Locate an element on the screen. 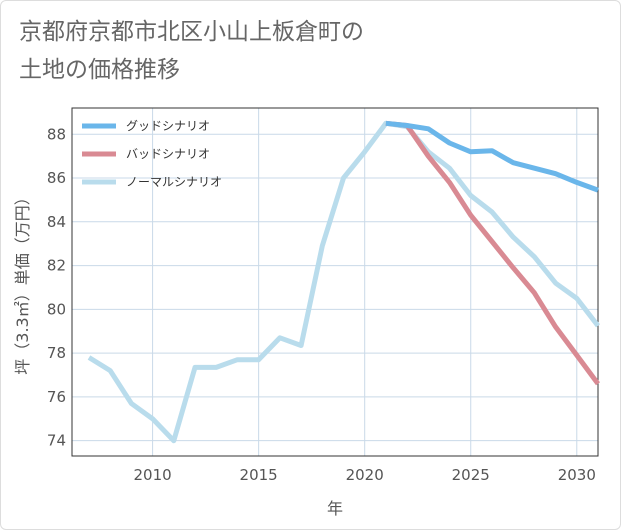 The image size is (621, 530). x-axis-ticks: 2010 2015 2020 2025 2030 is located at coordinates (365, 475).